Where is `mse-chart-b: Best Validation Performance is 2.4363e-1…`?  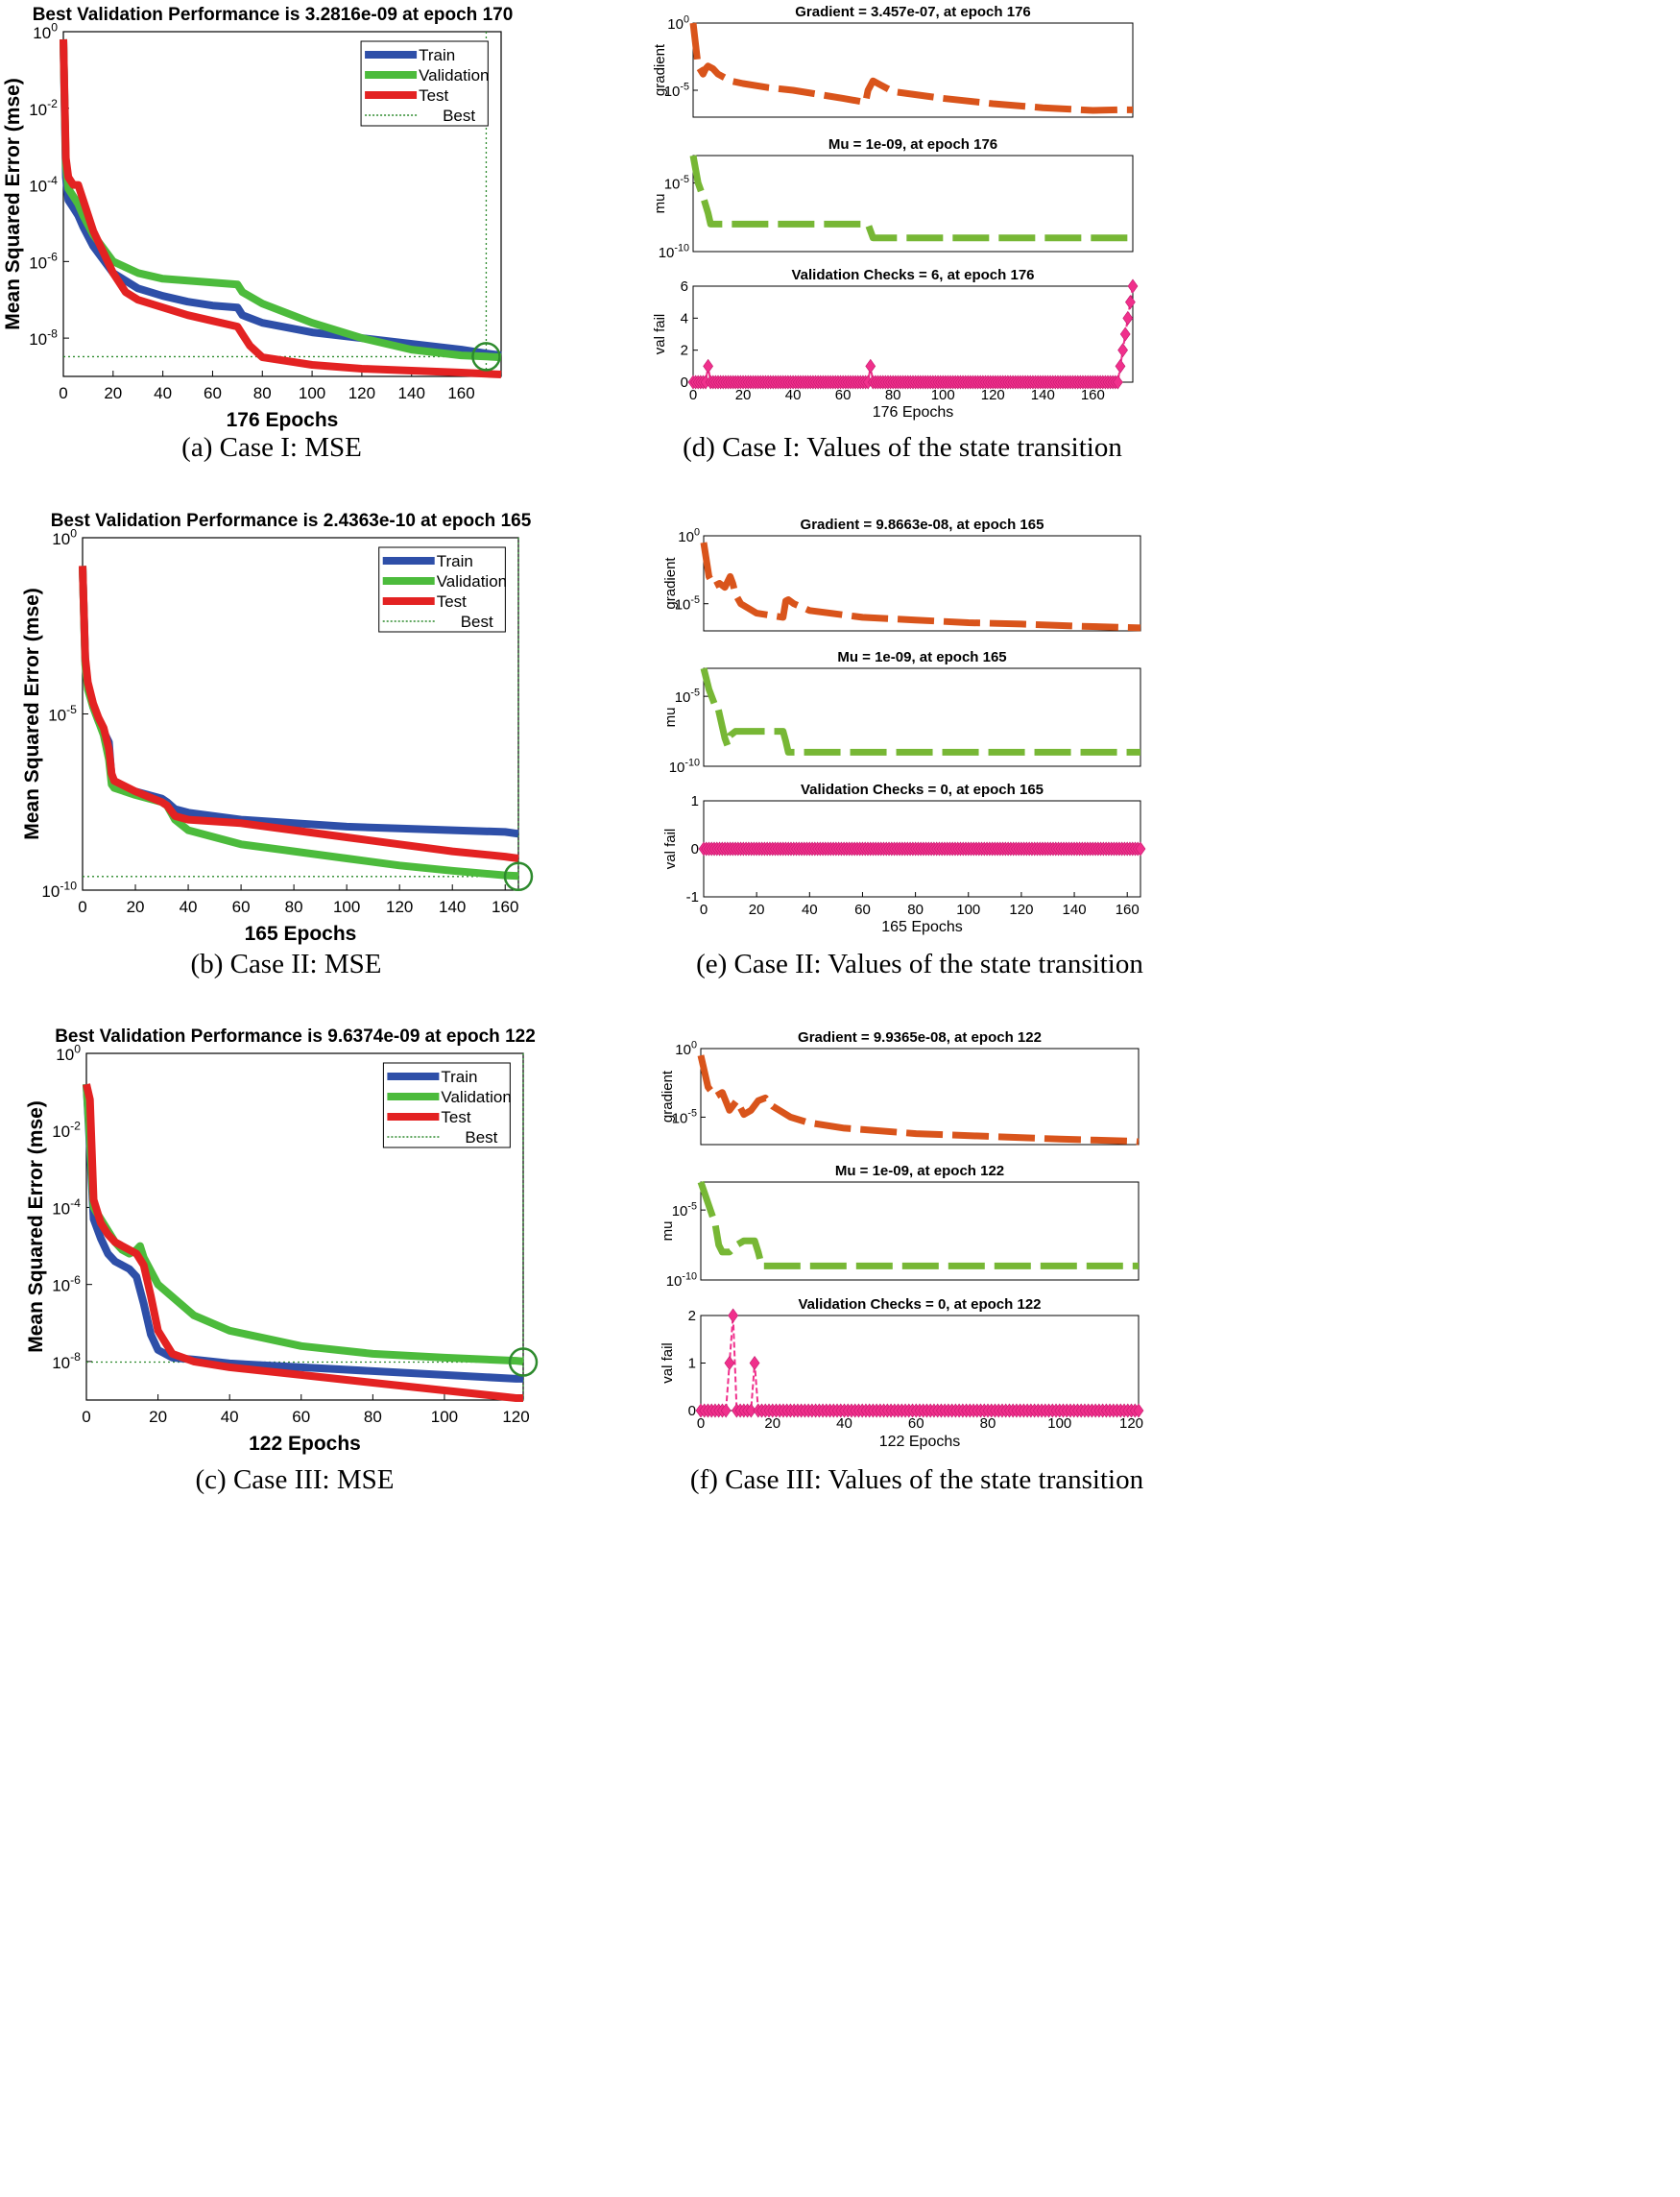
mse-chart-b: Best Validation Performance is 2.4363e-1… is located at coordinates (277, 745).